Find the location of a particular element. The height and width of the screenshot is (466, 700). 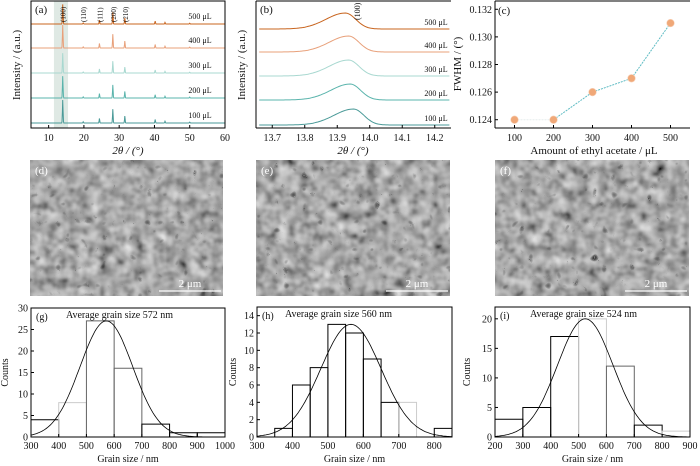

x-tick-label: 200 is located at coordinates (553, 138).